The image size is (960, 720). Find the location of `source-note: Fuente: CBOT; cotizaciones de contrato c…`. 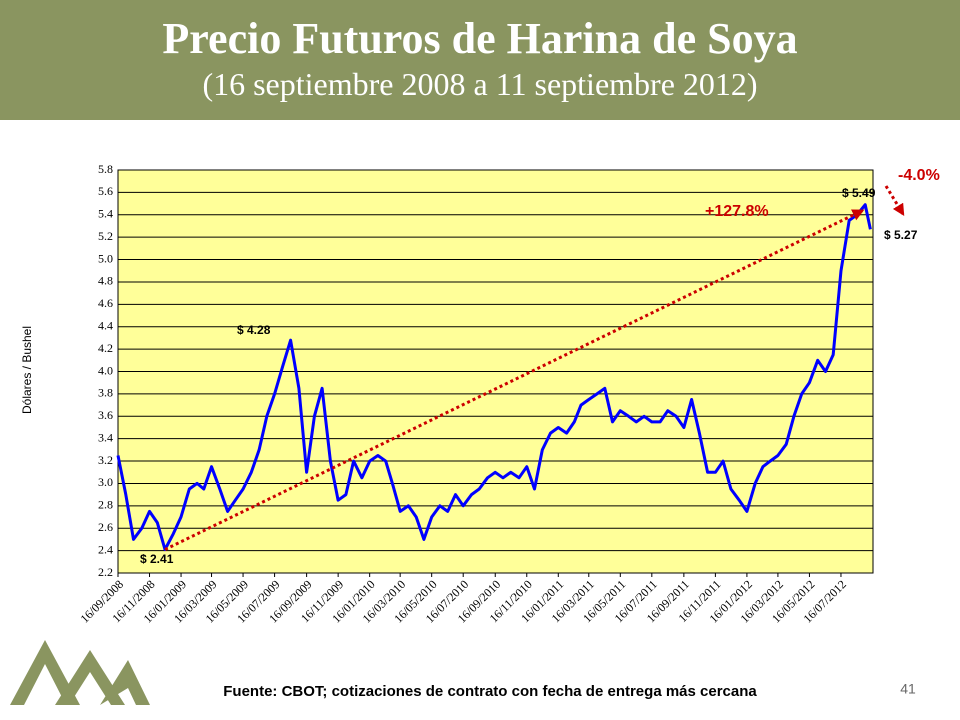

source-note: Fuente: CBOT; cotizaciones de contrato c… is located at coordinates (490, 691).